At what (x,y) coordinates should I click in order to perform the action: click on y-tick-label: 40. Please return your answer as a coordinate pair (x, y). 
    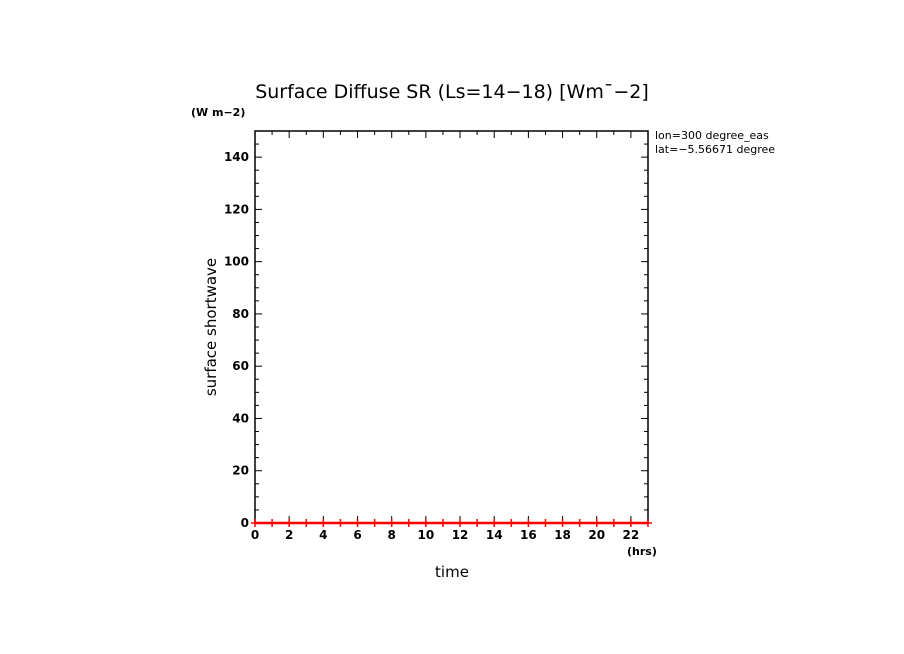
    Looking at the image, I should click on (240, 418).